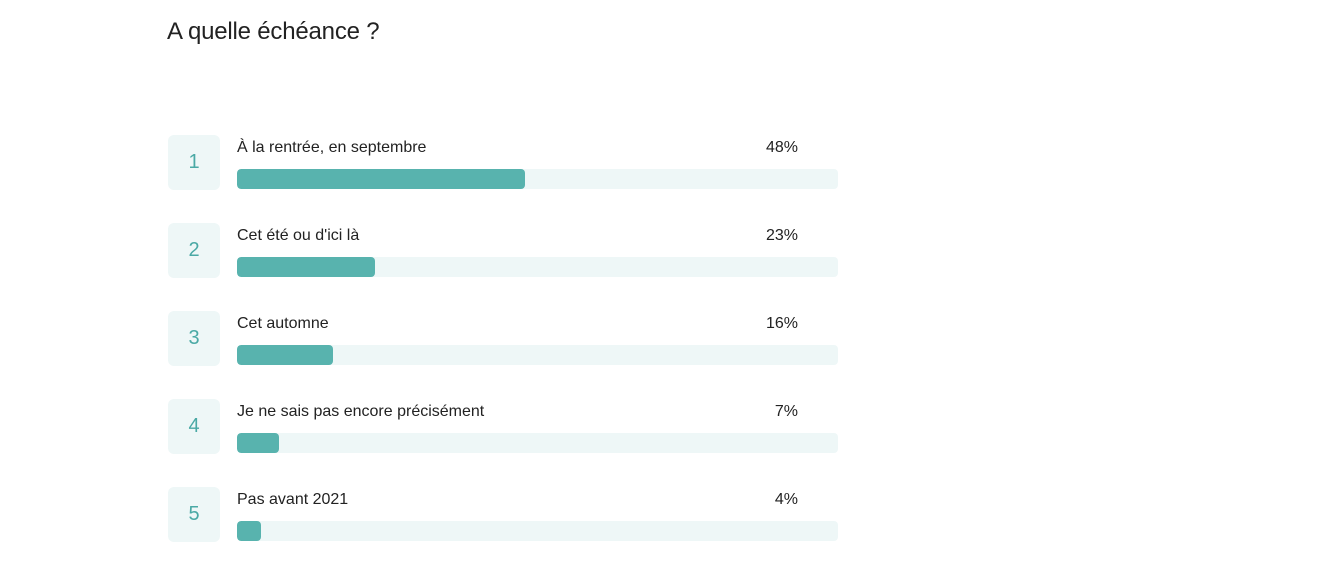  I want to click on answer-row-1: 1 À la rentrée, en septembre 48%, so click(508, 162).